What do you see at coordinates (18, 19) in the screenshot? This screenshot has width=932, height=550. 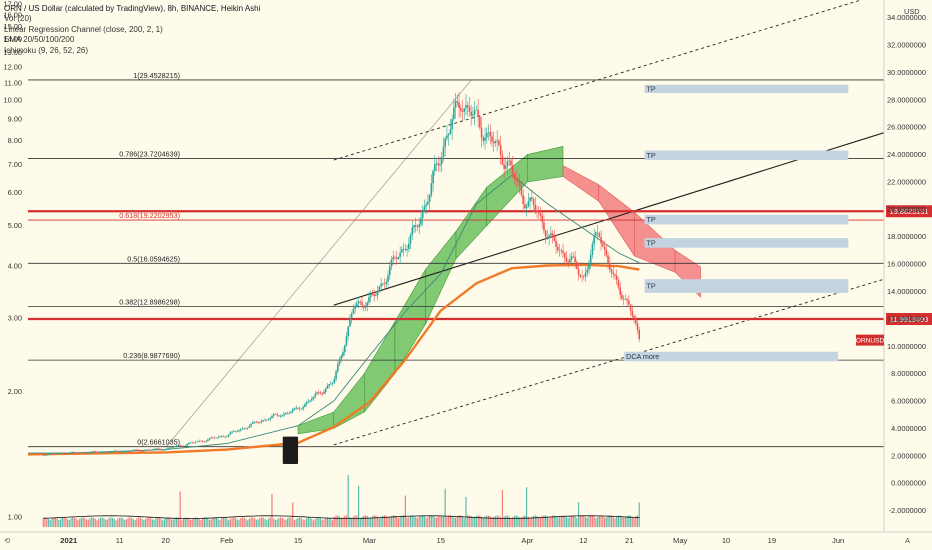 I see `indicator-volume: Vol (20)` at bounding box center [18, 19].